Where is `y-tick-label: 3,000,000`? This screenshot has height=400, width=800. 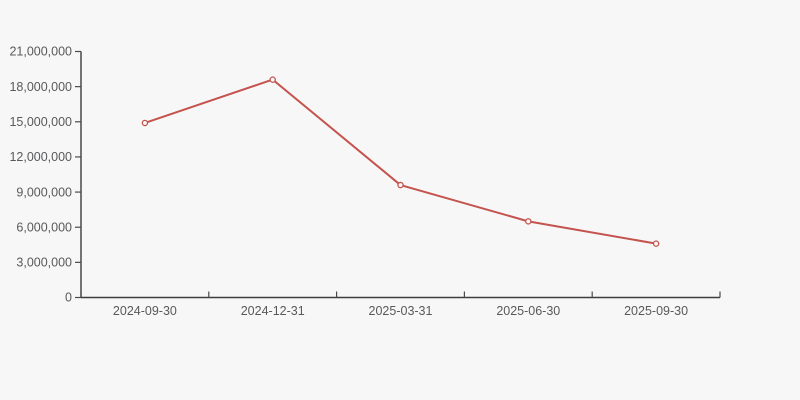
y-tick-label: 3,000,000 is located at coordinates (44, 263).